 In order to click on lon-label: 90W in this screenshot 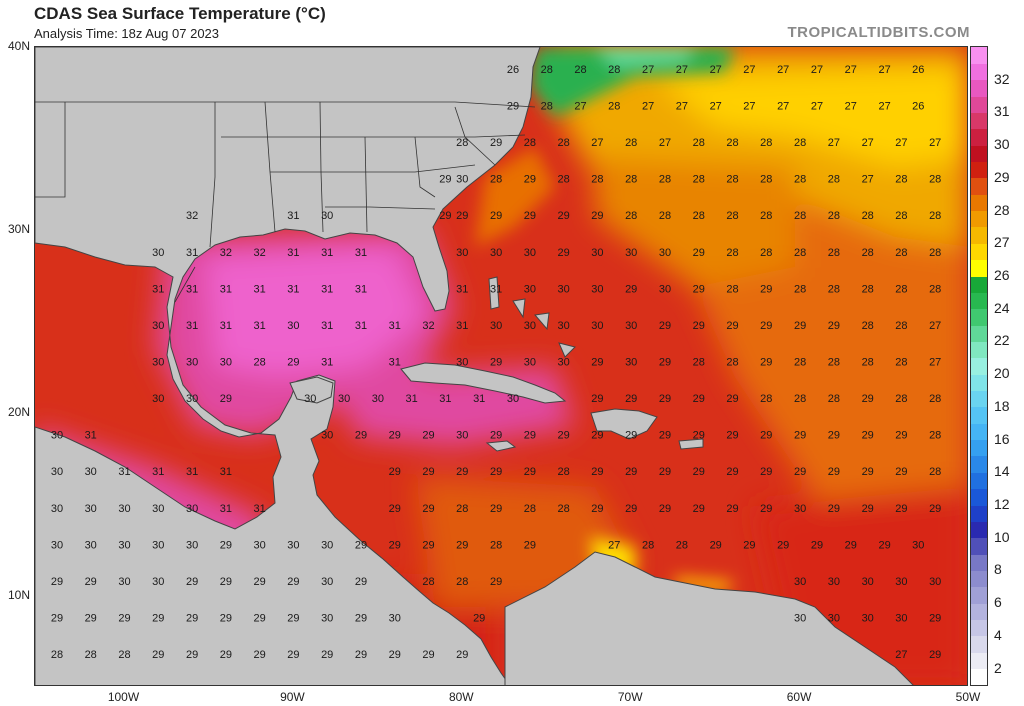, I will do `click(292, 697)`.